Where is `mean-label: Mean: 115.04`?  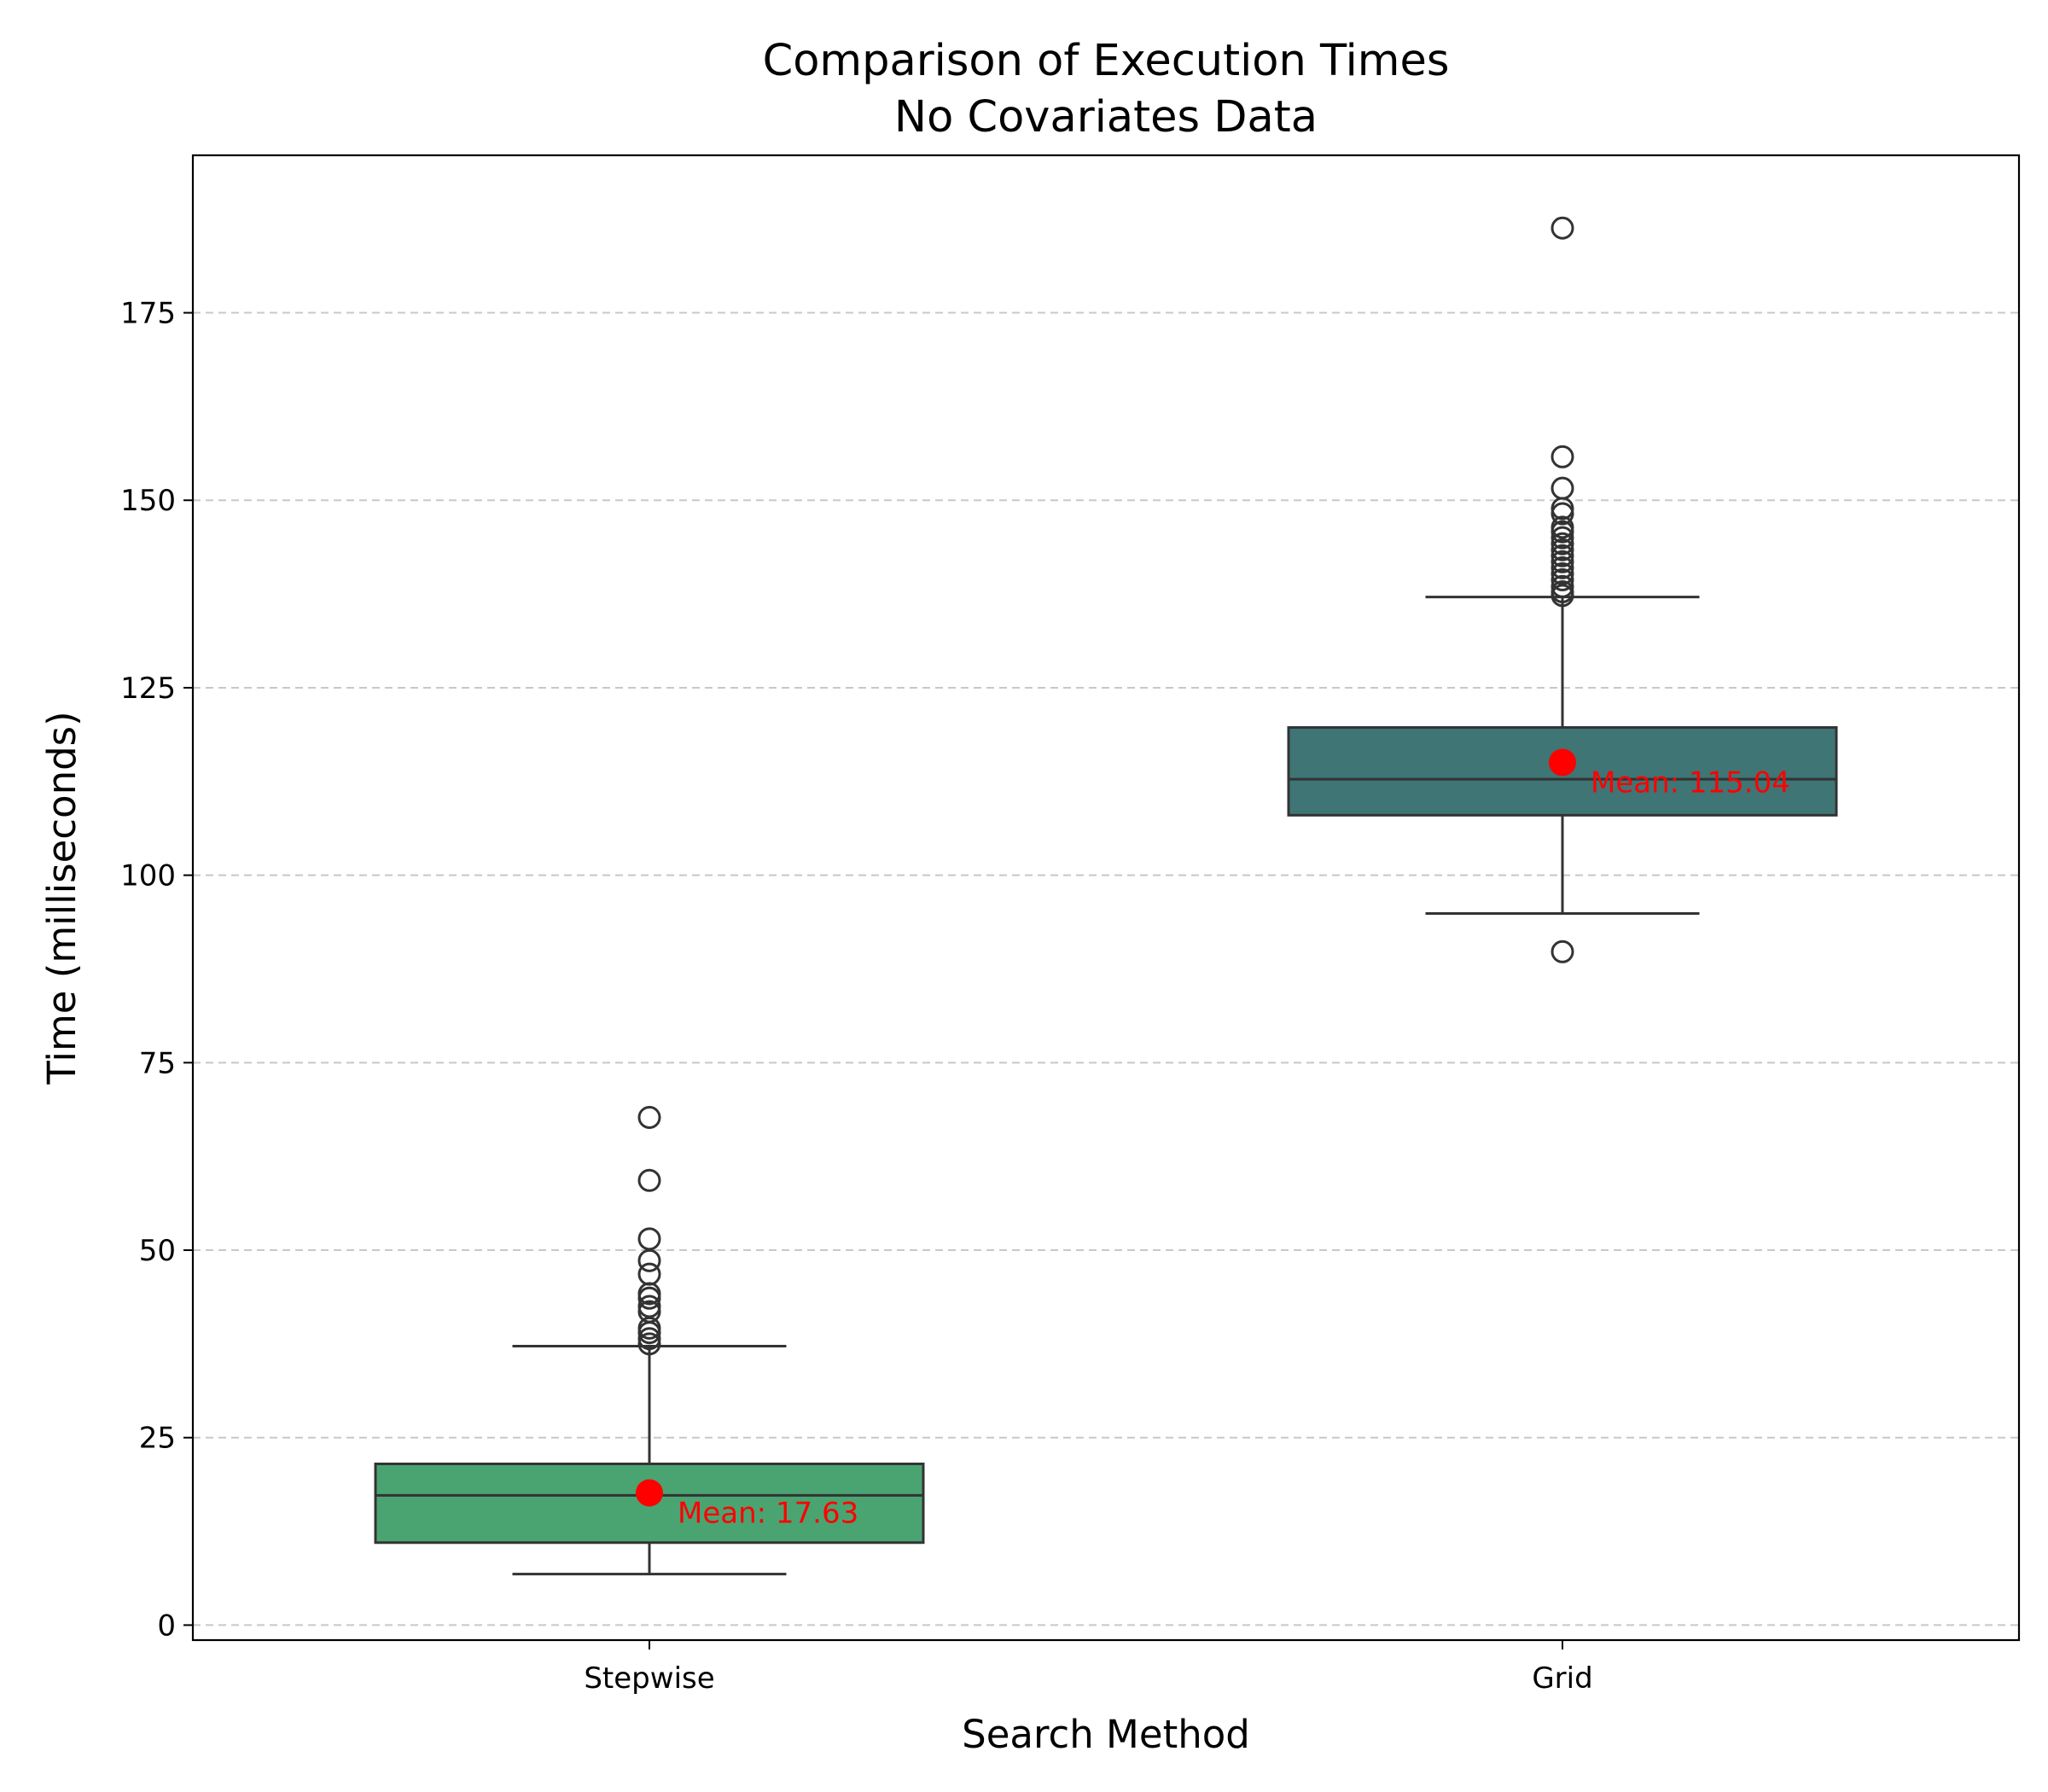
mean-label: Mean: 115.04 is located at coordinates (1690, 782).